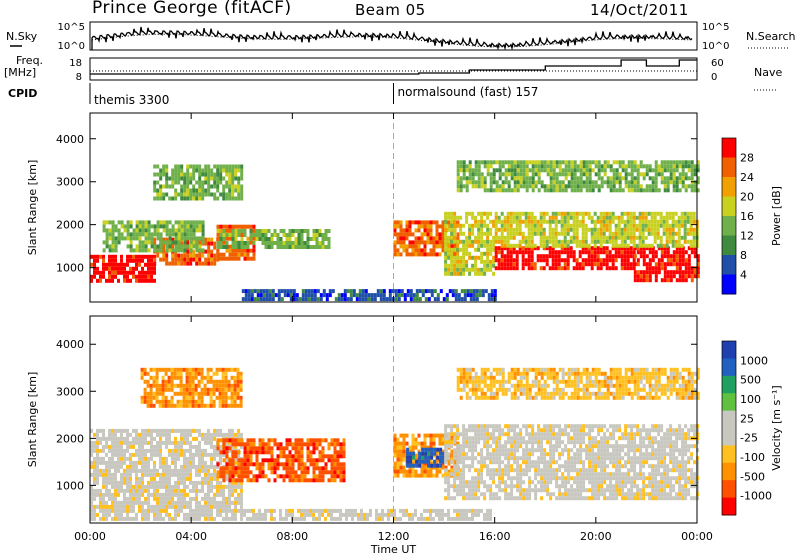 The image size is (800, 554). I want to click on cpid-mode-label: normalsound (fast) 157, so click(468, 92).